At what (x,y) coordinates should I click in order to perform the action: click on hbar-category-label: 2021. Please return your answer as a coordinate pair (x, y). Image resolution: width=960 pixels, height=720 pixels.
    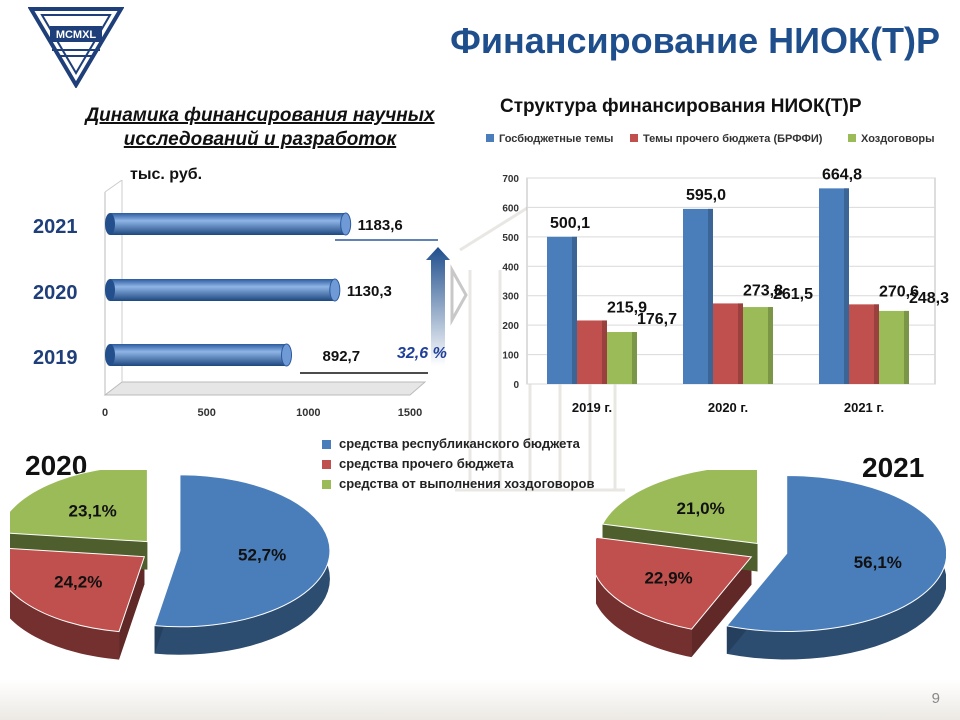
    Looking at the image, I should click on (55, 227).